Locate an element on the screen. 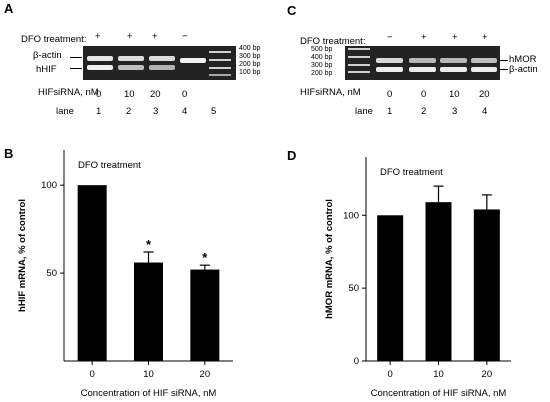  panel-a-lane-number: 5 is located at coordinates (214, 111).